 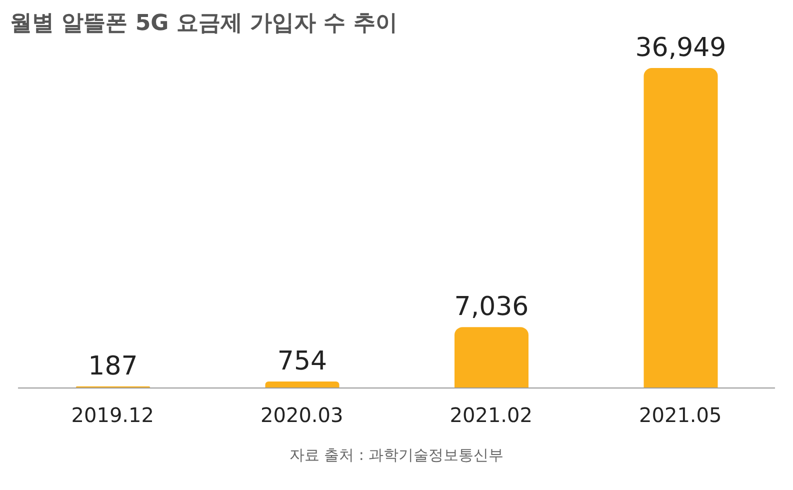 I want to click on text: 자료 출처 : 과학기술정보통신부, so click(x=396, y=455).